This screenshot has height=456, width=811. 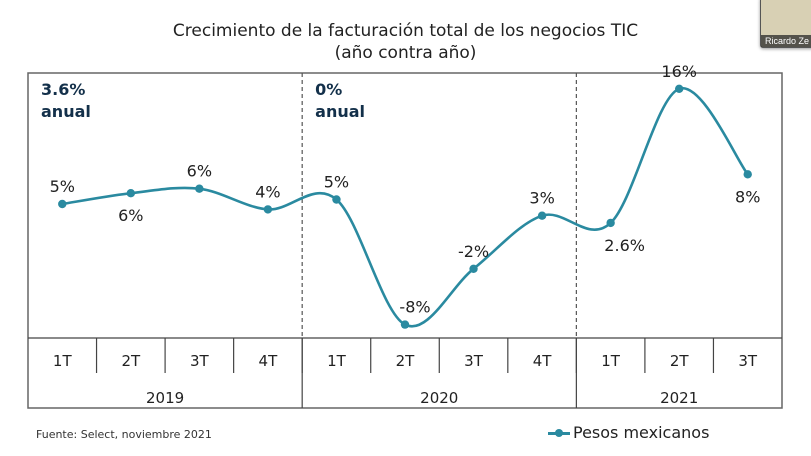 I want to click on participant-name: Ricardo Ze, so click(x=786, y=41).